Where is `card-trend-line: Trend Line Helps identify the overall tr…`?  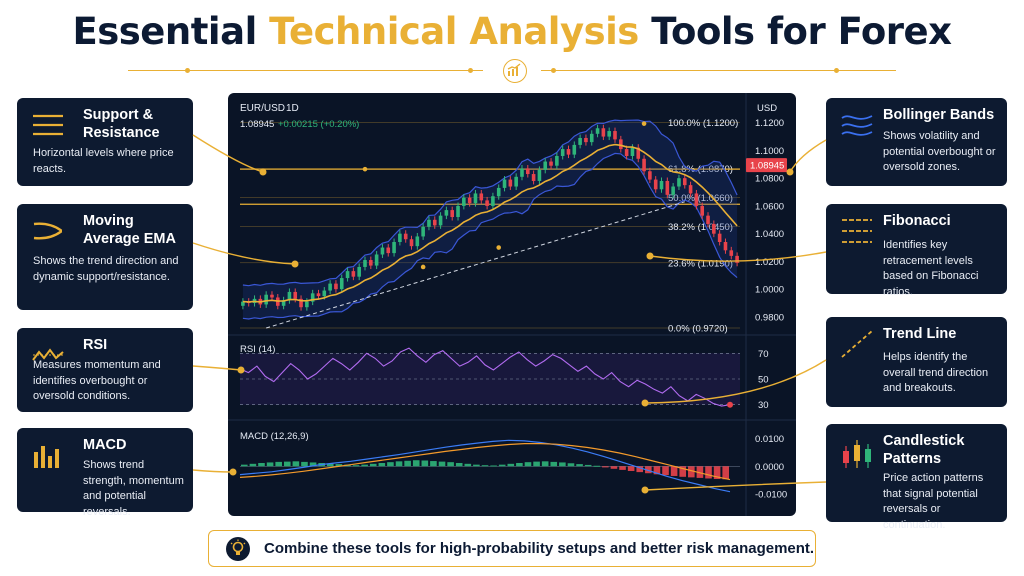 card-trend-line: Trend Line Helps identify the overall tr… is located at coordinates (916, 362).